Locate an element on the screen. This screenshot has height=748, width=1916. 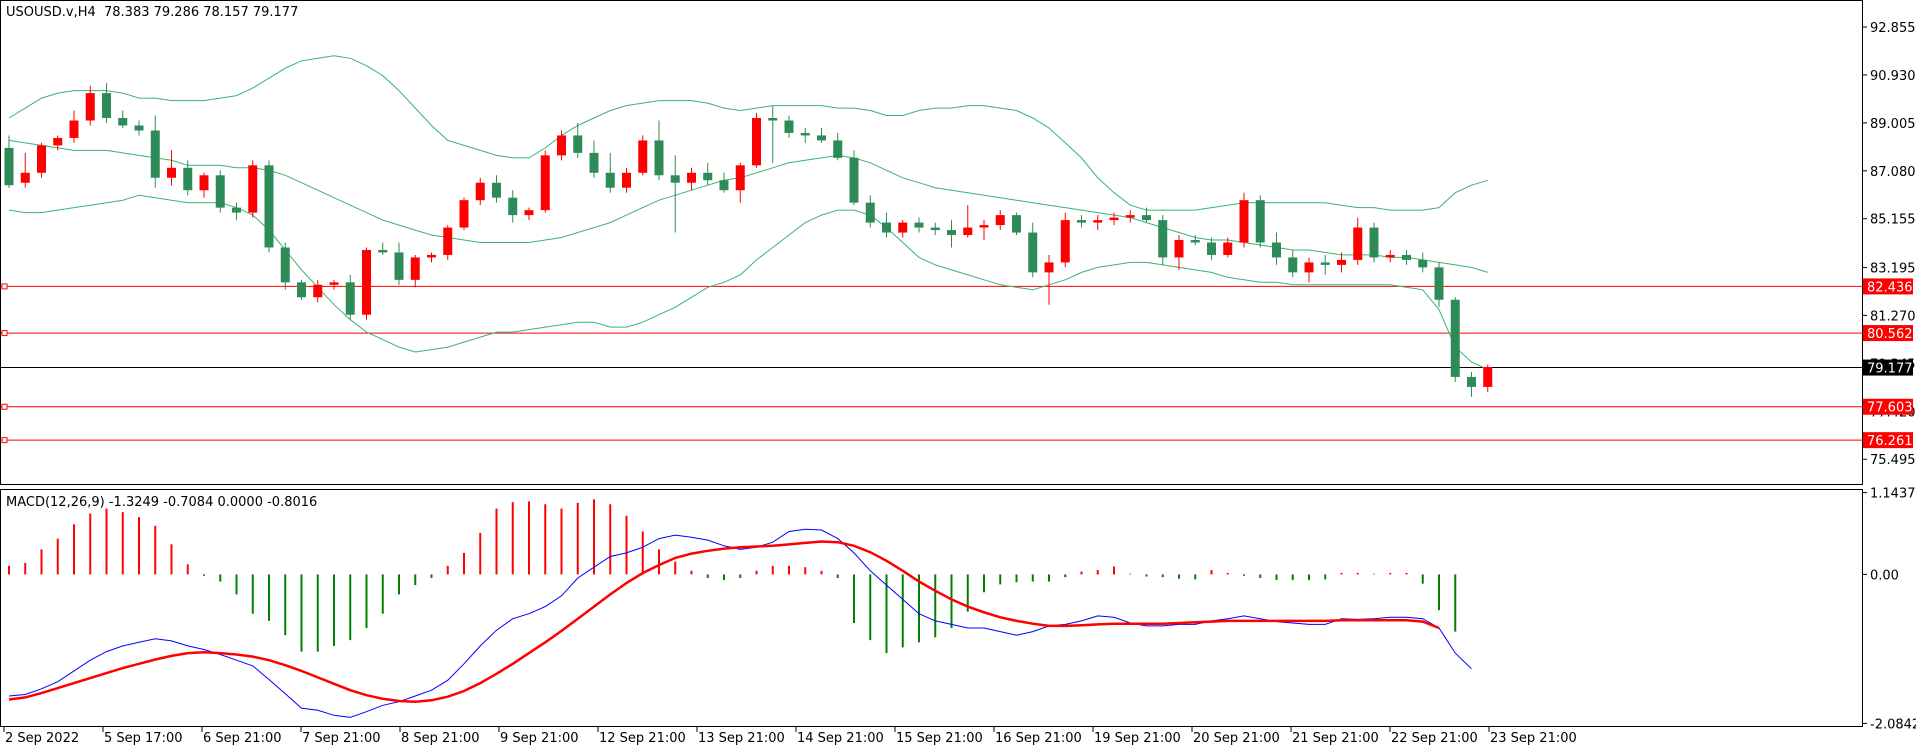
time-axis-tick-label: 20 Sep 21:00 is located at coordinates (1236, 738).